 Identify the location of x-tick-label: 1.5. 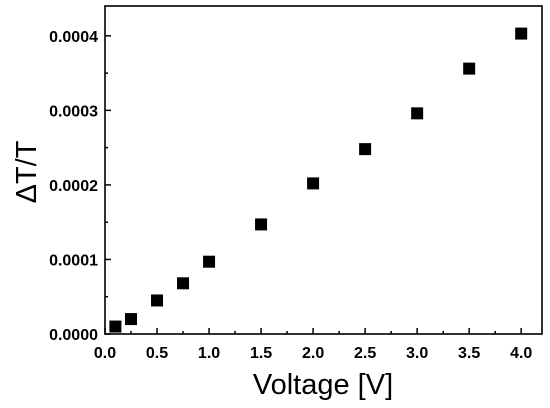
(261, 353).